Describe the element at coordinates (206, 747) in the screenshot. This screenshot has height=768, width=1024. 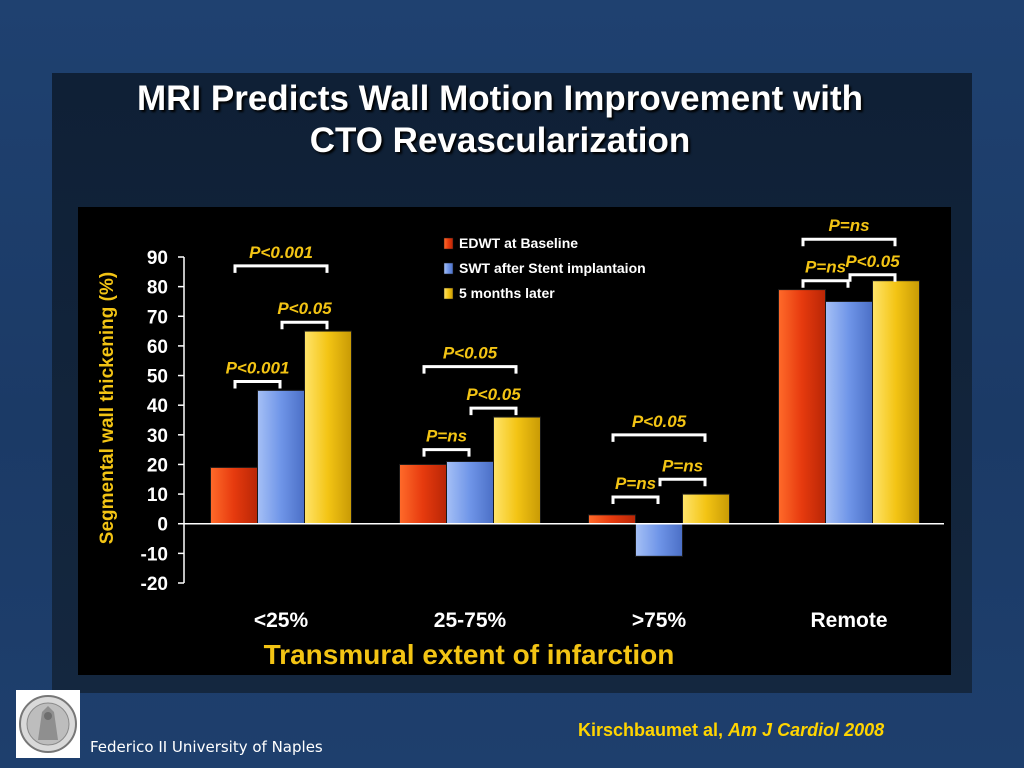
I see `footer-institution: Federico II University of Naples` at that location.